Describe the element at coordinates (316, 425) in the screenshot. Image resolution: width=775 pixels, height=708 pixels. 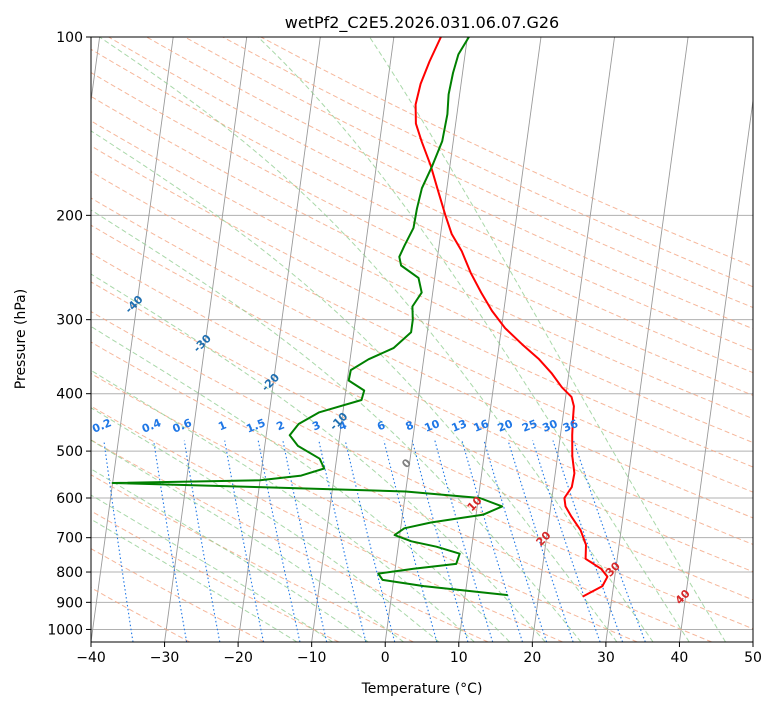
I see `mixing-ratio-label: 3` at that location.